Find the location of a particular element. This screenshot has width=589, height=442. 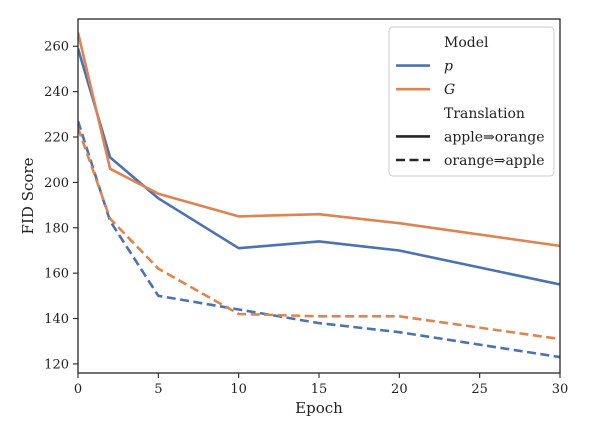

y-axis-label: FID Score is located at coordinates (28, 195).